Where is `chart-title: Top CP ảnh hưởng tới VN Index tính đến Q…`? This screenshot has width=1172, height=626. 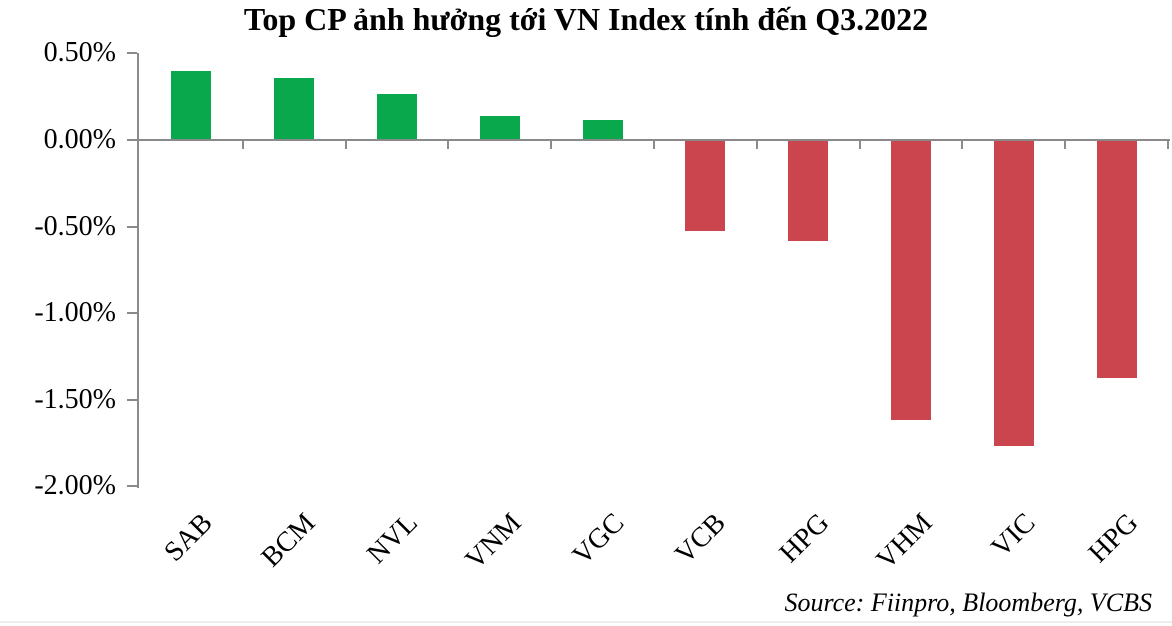 chart-title: Top CP ảnh hưởng tới VN Index tính đến Q… is located at coordinates (586, 19).